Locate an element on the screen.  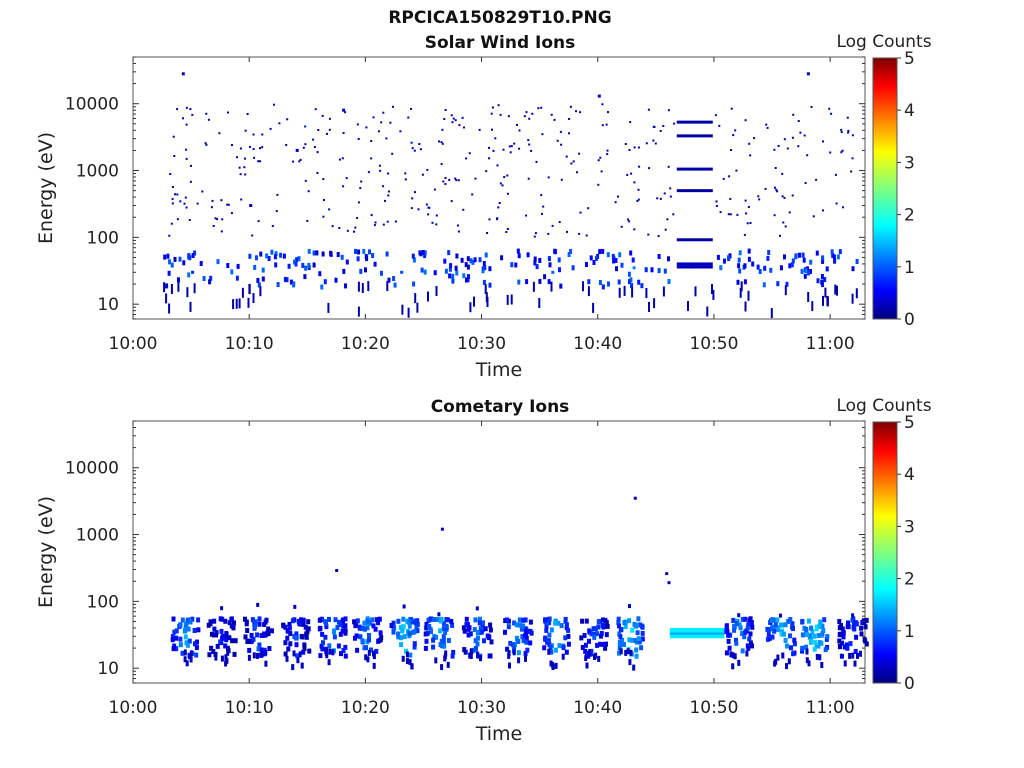
colorbar-tick-label: 2 is located at coordinates (909, 216).